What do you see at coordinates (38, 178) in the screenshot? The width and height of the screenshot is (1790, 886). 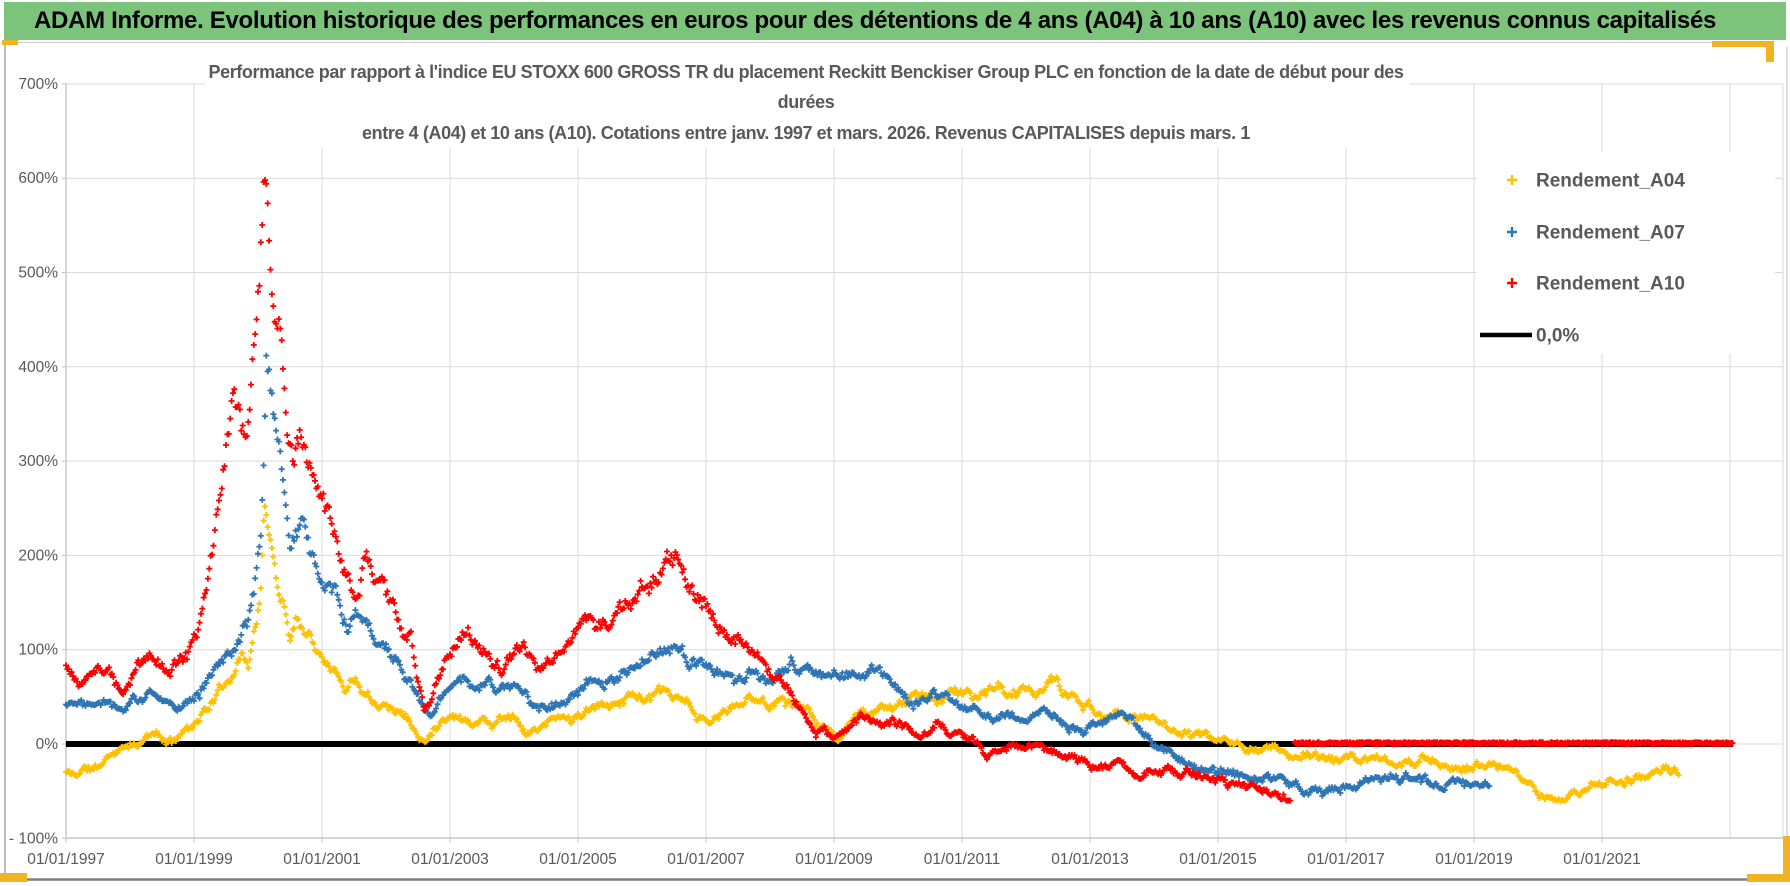 I see `y-tick-label: 600%` at bounding box center [38, 178].